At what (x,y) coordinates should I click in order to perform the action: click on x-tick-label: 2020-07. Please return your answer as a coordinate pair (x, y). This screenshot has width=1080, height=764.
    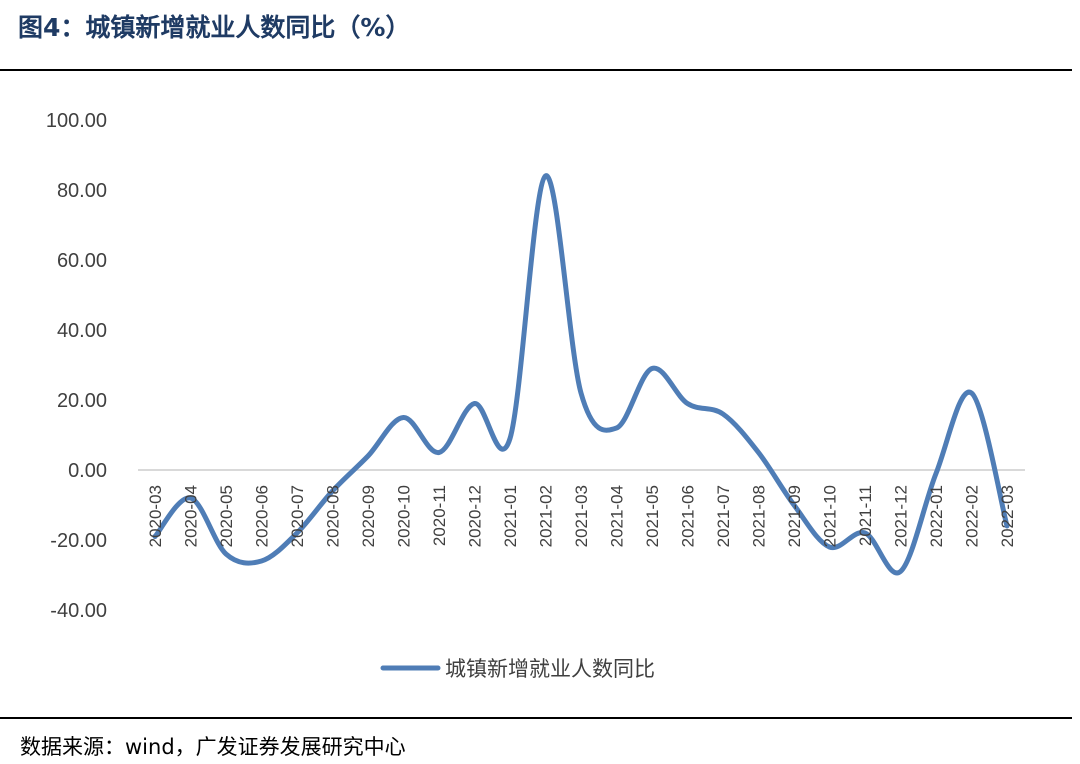
    Looking at the image, I should click on (297, 516).